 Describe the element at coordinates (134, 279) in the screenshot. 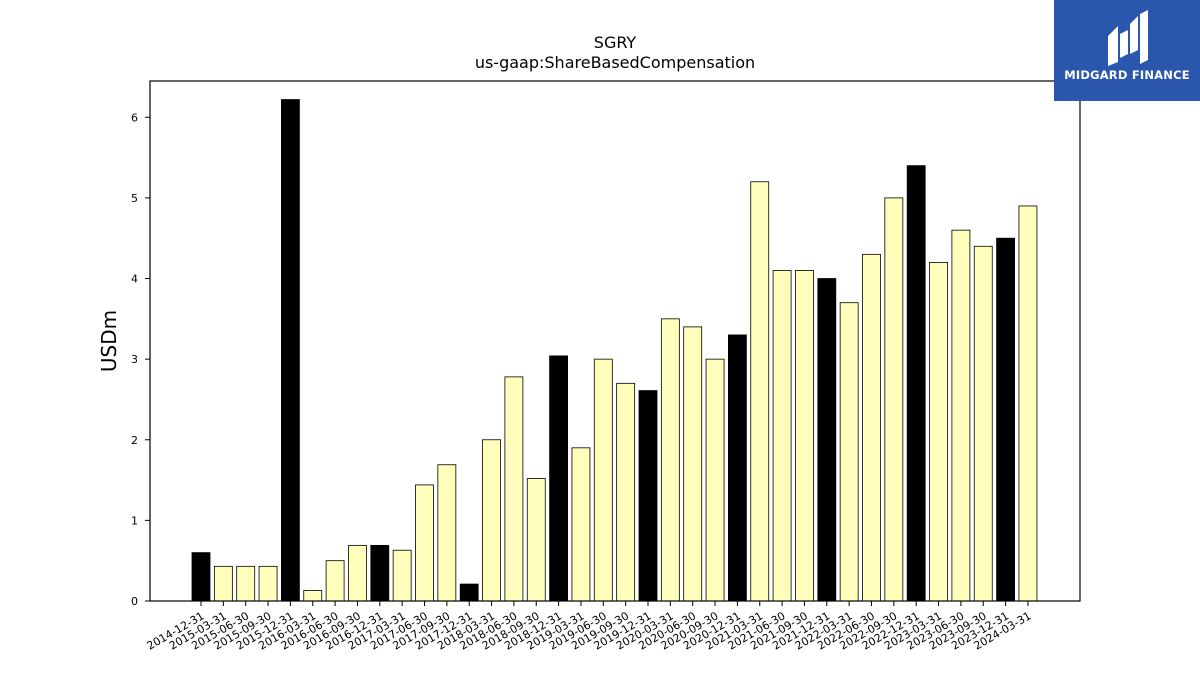

I see `y-tick-label: 4` at that location.